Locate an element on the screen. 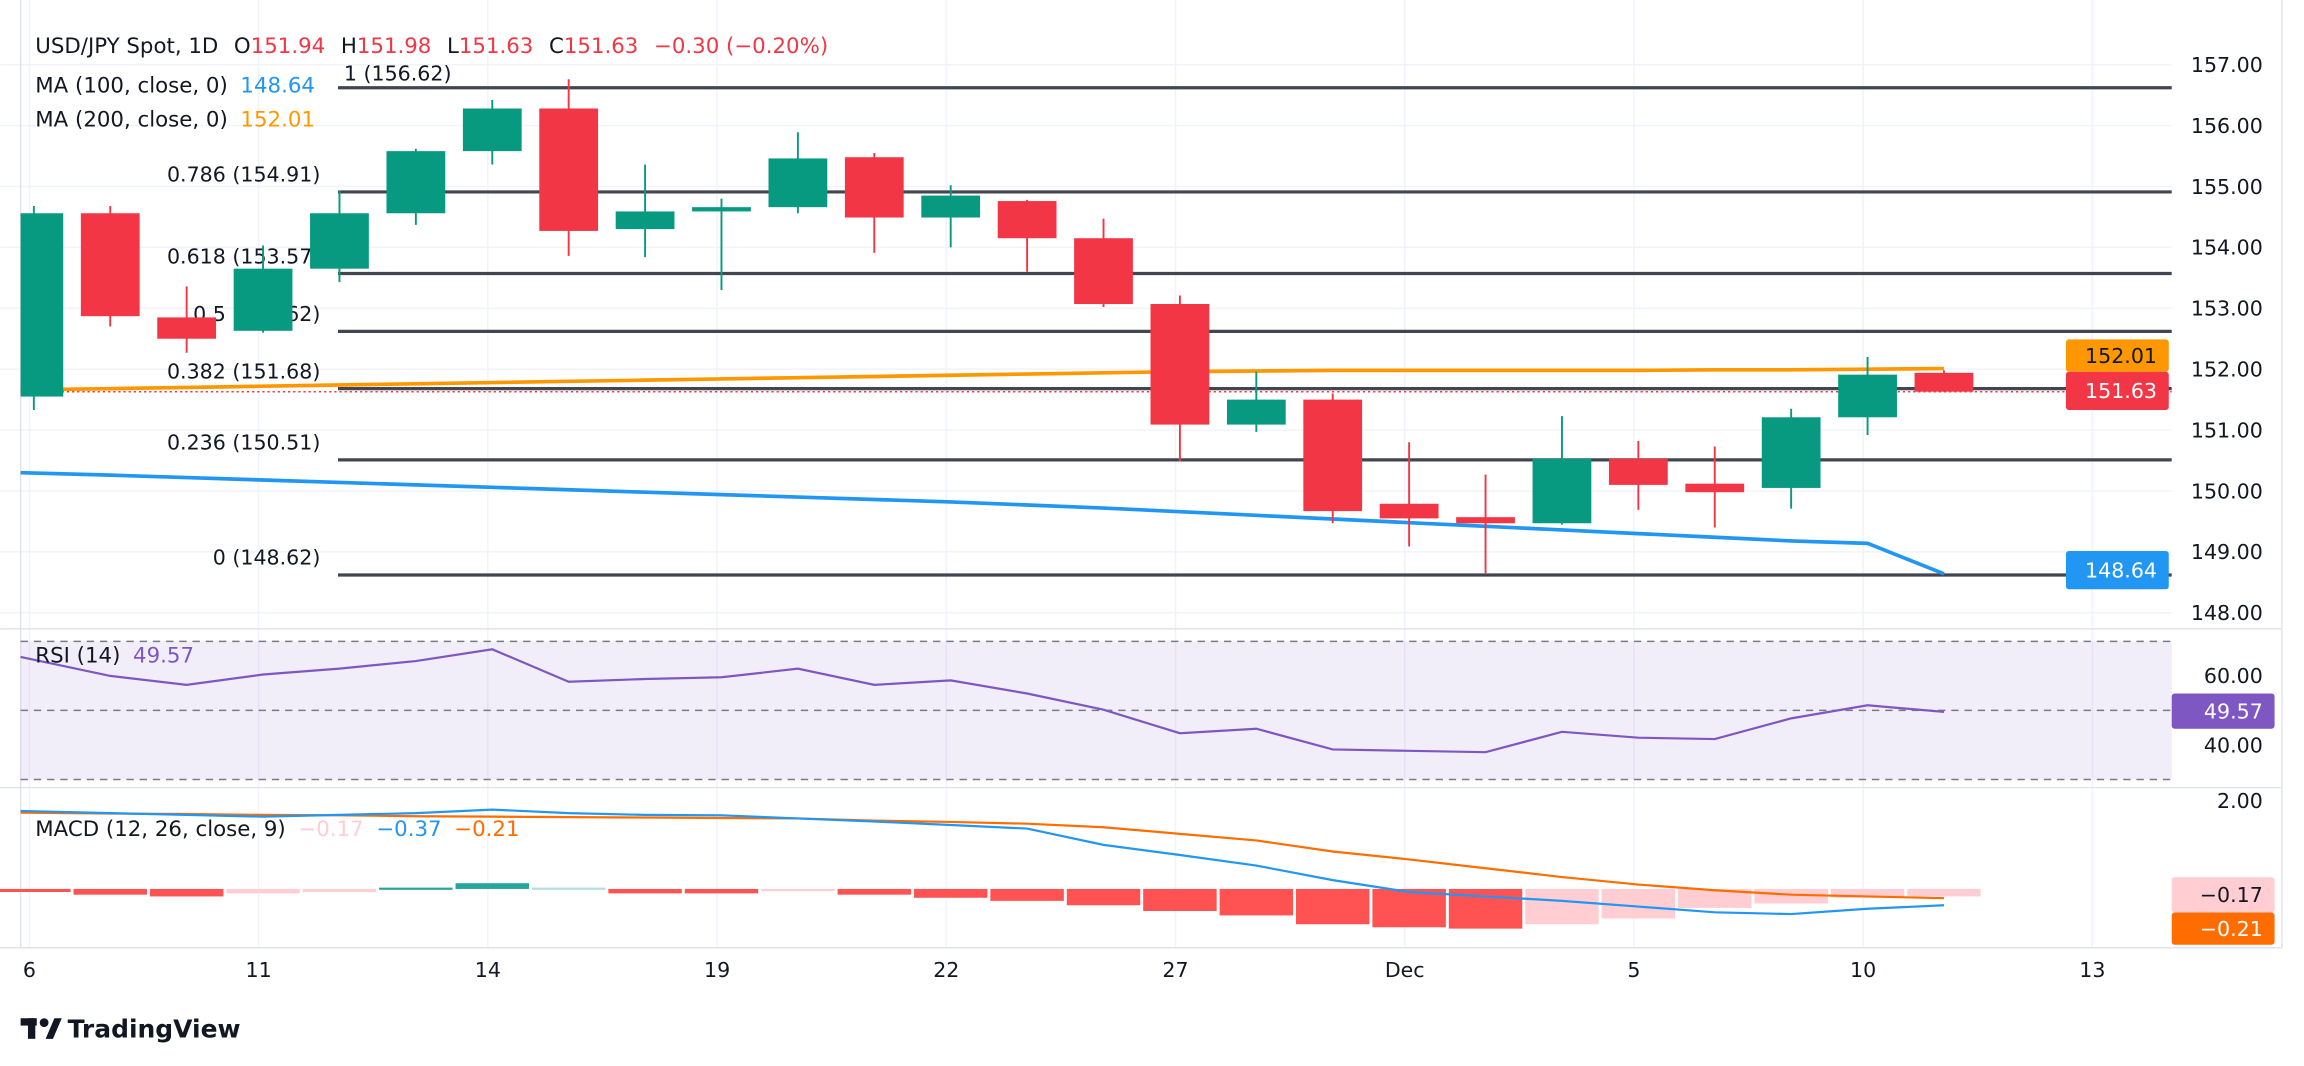 Image resolution: width=2304 pixels, height=1066 pixels. rsi-line is located at coordinates (982, 701).